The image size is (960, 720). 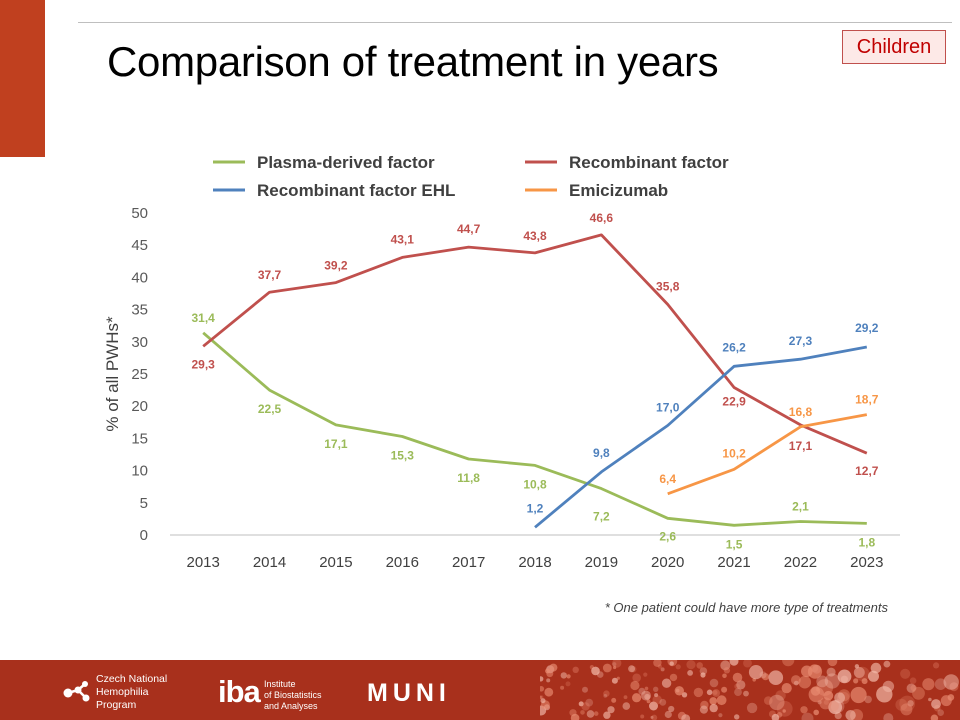 I want to click on hemo-logo-line-1: Czech National, so click(x=132, y=679).